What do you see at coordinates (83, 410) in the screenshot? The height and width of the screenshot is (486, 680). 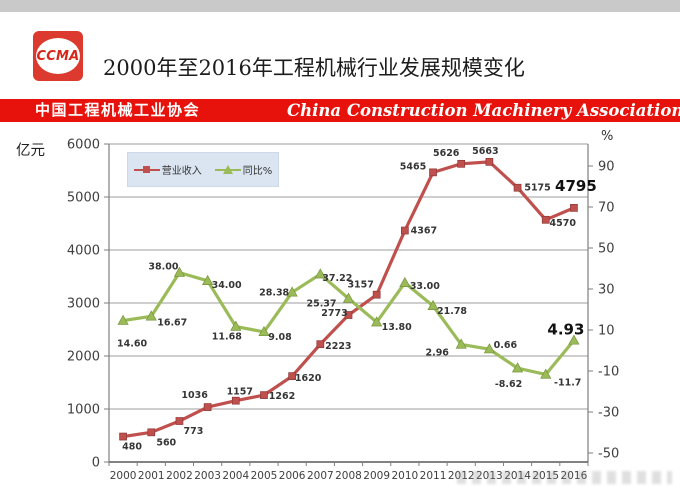 I see `left-axis-tick-label: 1000` at bounding box center [83, 410].